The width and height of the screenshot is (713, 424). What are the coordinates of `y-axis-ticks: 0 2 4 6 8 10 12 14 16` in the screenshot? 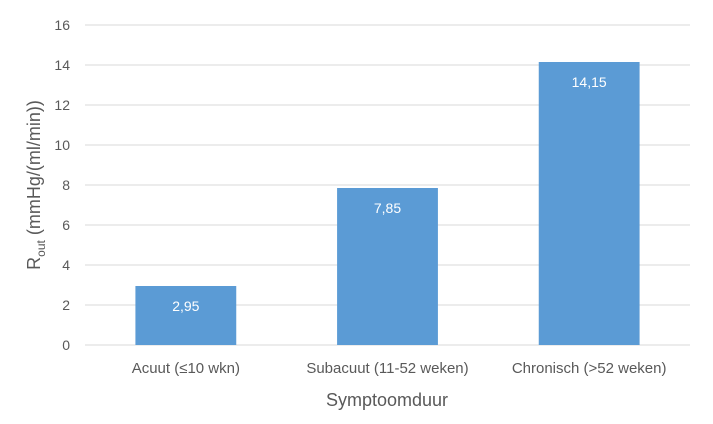 It's located at (62, 185).